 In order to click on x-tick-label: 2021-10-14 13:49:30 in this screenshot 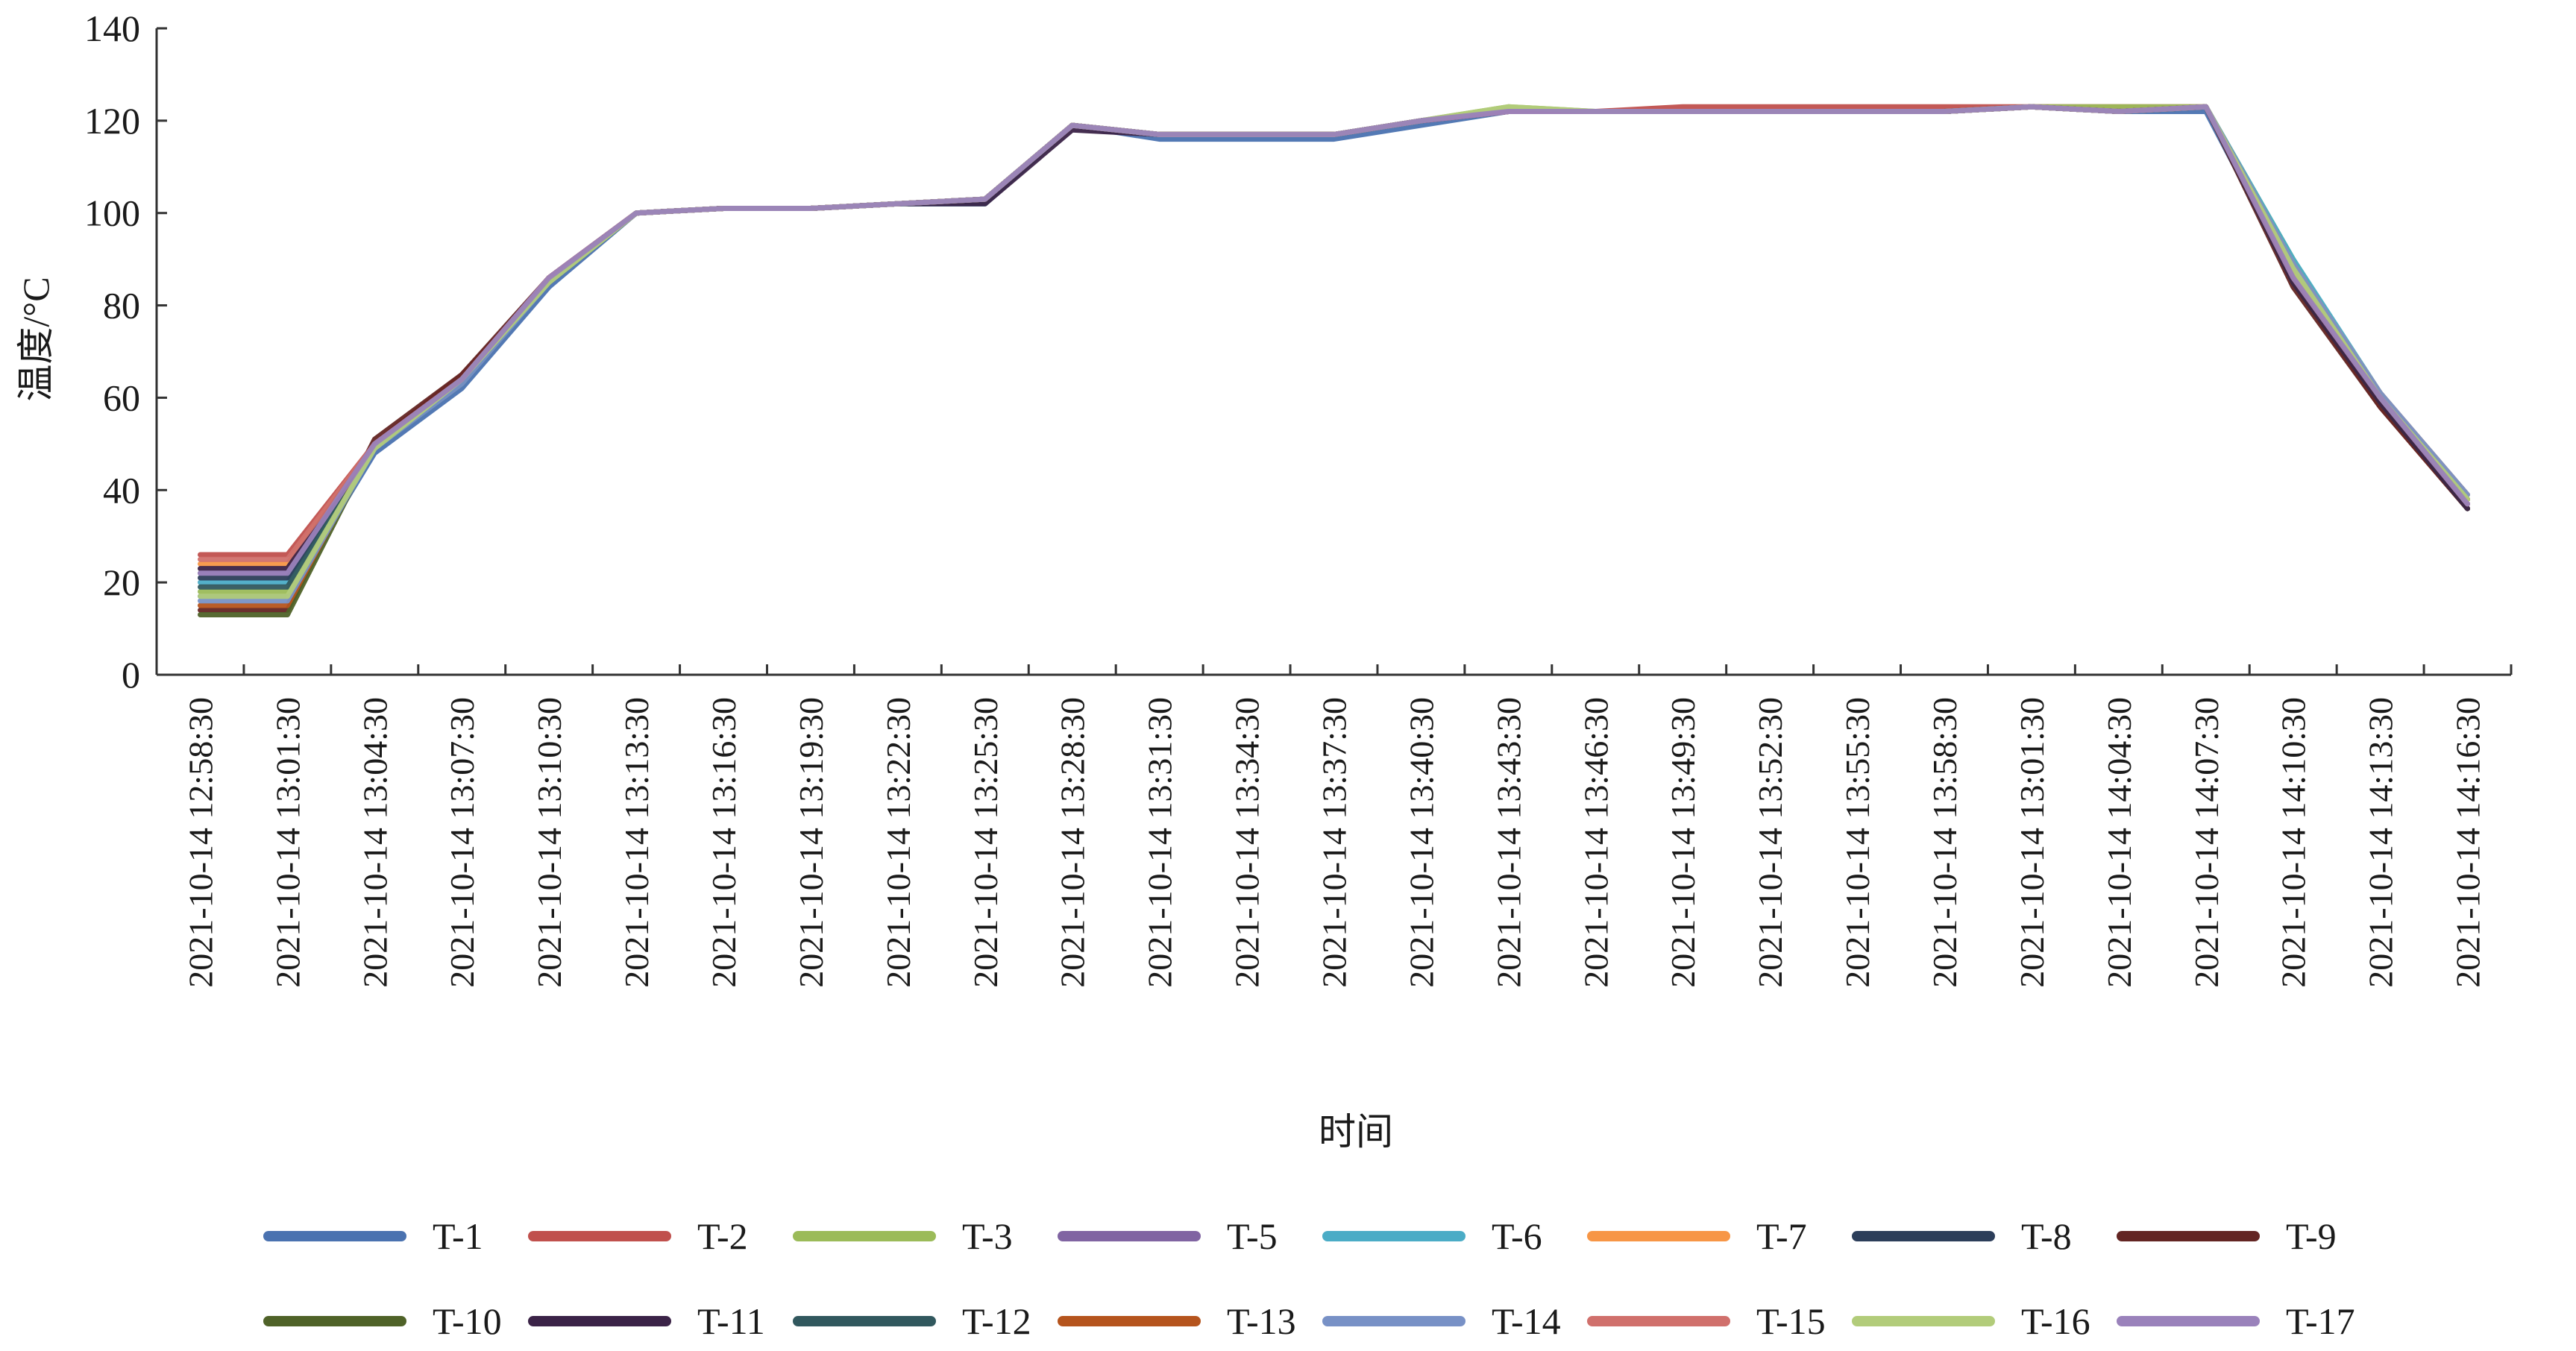, I will do `click(1683, 842)`.